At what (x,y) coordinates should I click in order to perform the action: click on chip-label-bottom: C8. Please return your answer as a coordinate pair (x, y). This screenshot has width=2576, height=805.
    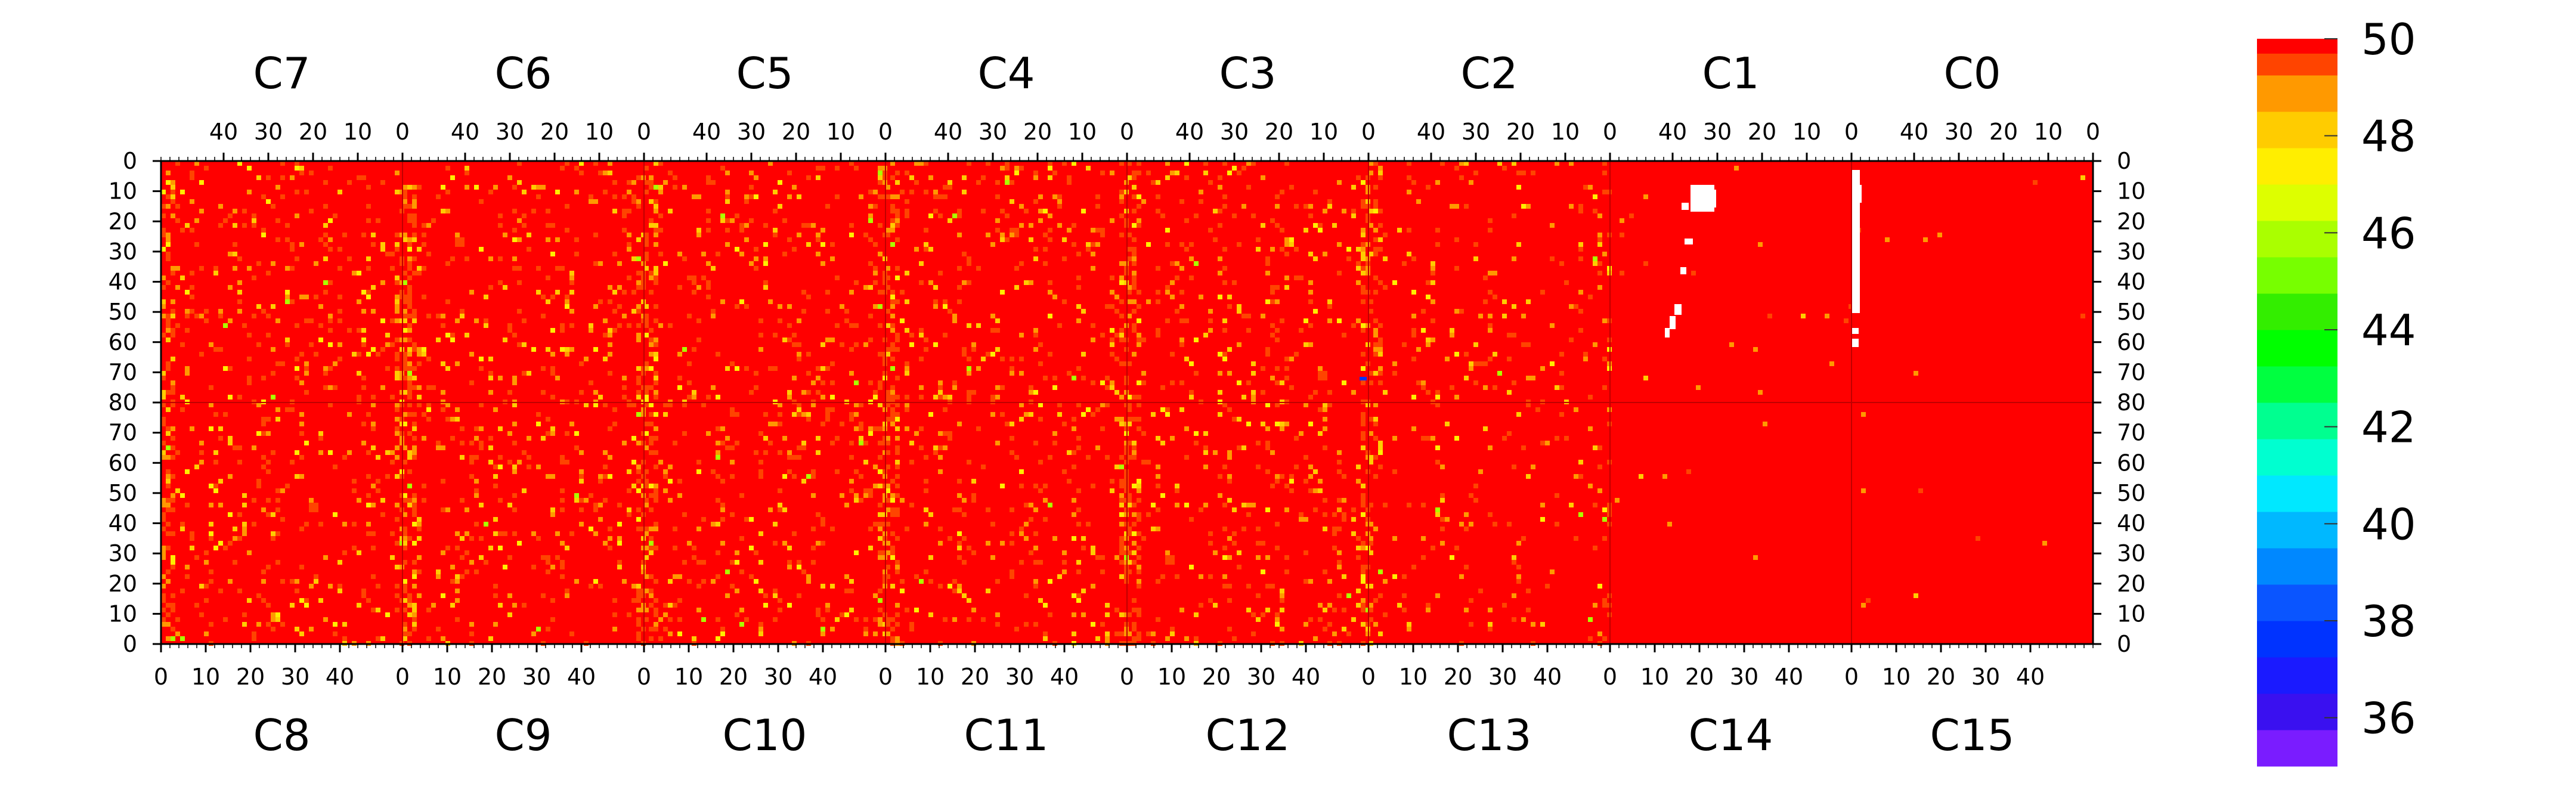
    Looking at the image, I should click on (282, 735).